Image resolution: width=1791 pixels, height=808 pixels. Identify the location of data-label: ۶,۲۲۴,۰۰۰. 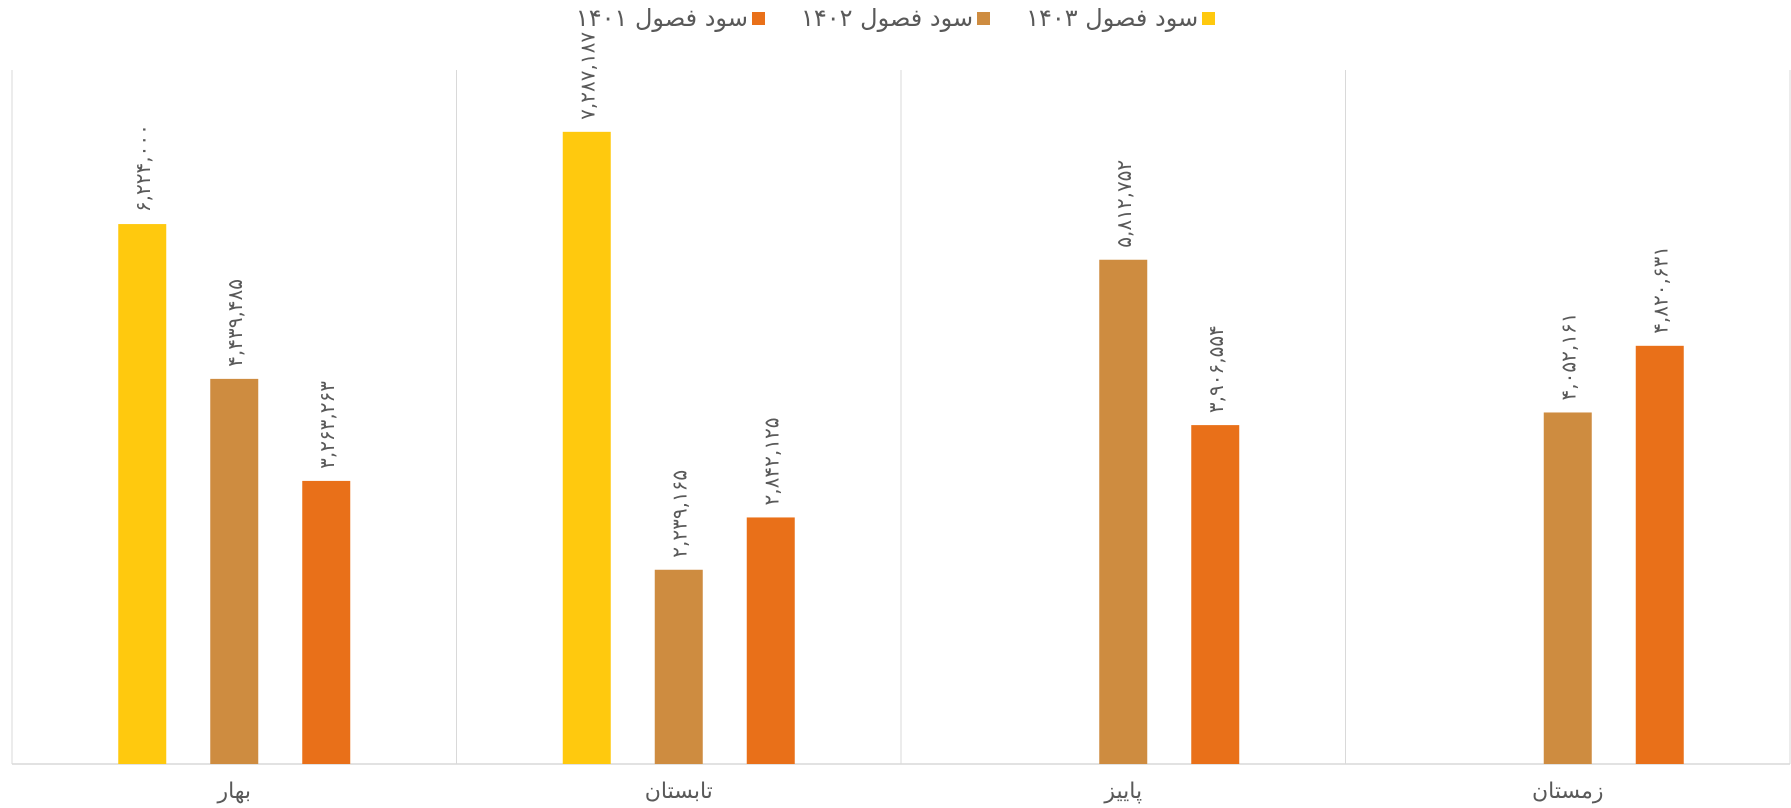
(143, 168).